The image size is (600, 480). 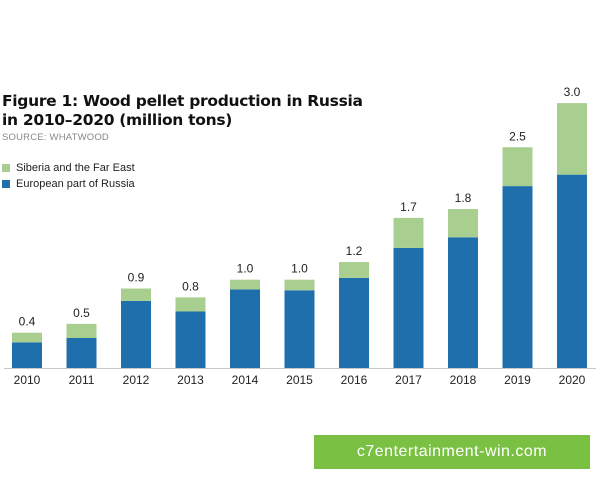 What do you see at coordinates (82, 380) in the screenshot?
I see `x-tick-label-2011: 2011` at bounding box center [82, 380].